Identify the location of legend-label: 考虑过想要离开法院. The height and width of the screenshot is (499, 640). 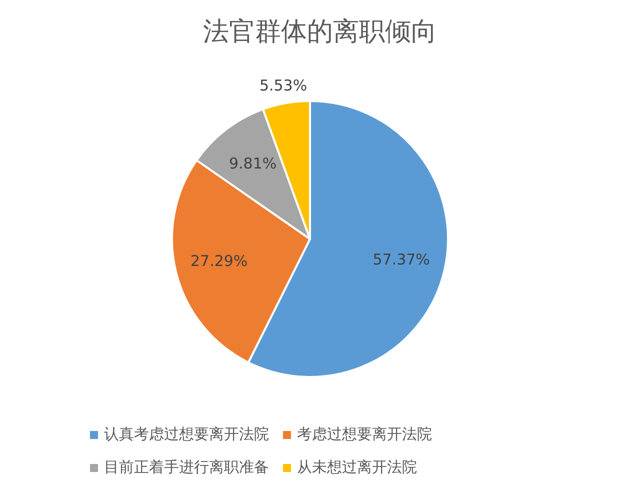
(364, 434).